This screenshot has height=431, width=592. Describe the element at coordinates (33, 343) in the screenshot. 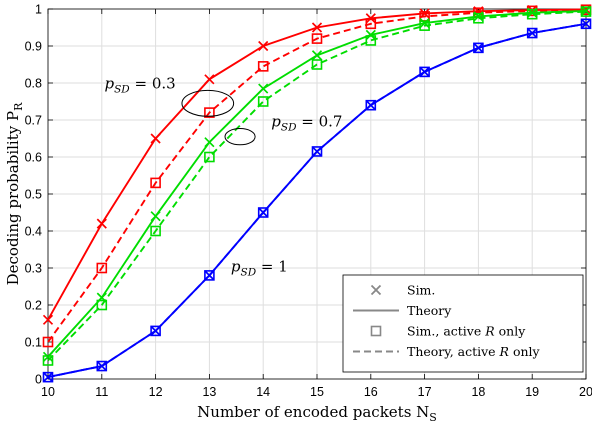

I see `y-tick-label: 0.1` at that location.